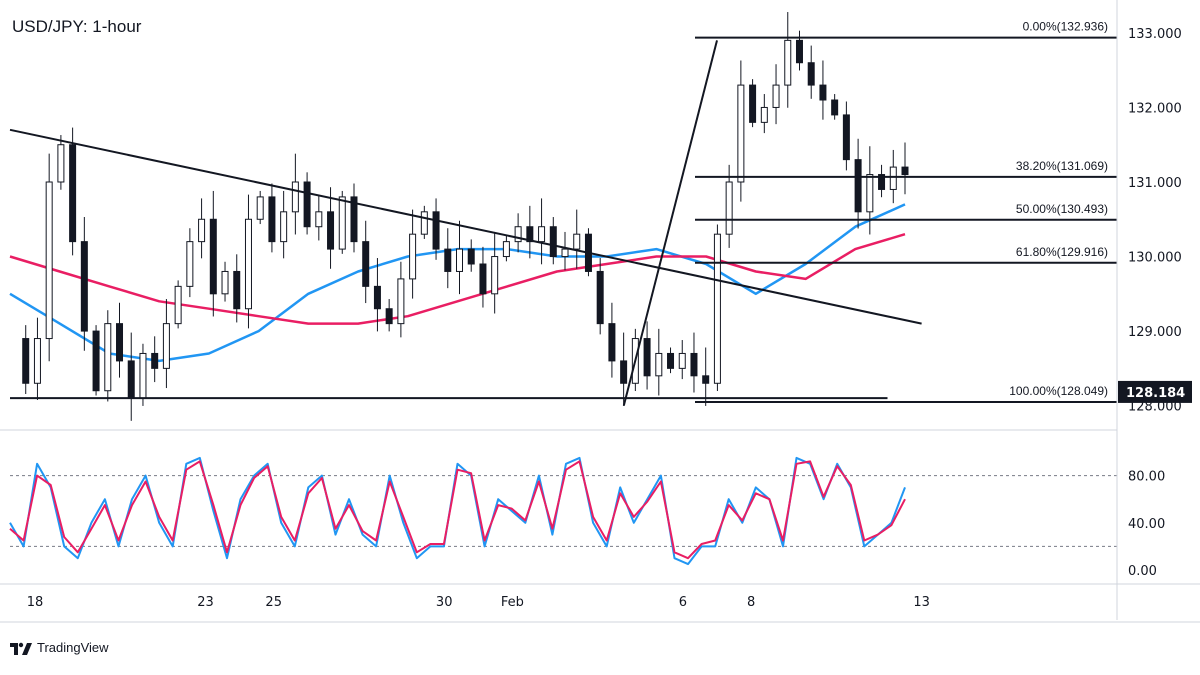 The height and width of the screenshot is (675, 1200). I want to click on fibonacci-level-label: 38.20%(131.069), so click(1062, 166).